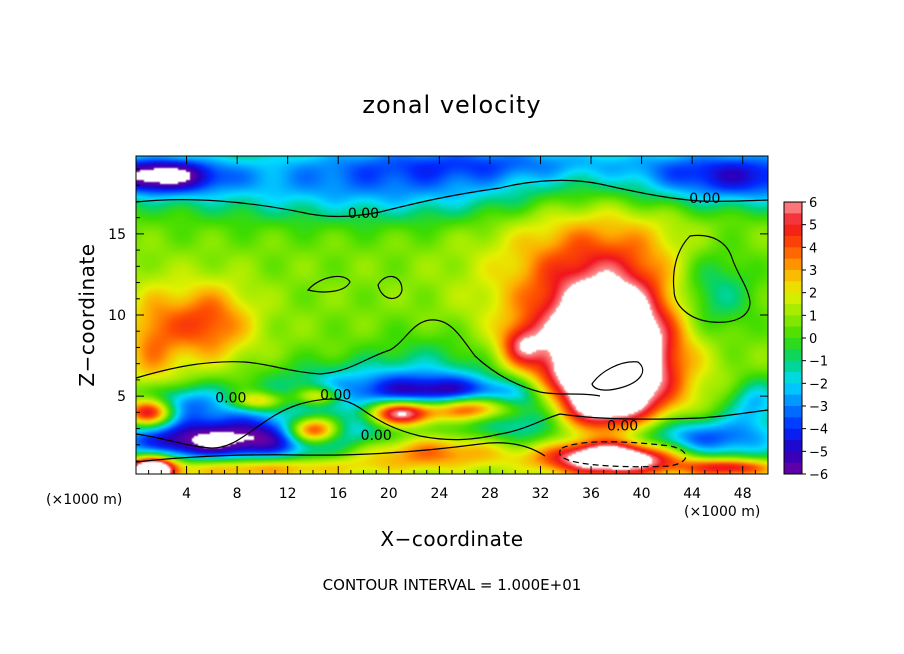 This screenshot has height=654, width=904. I want to click on x-tick-label: 32, so click(541, 494).